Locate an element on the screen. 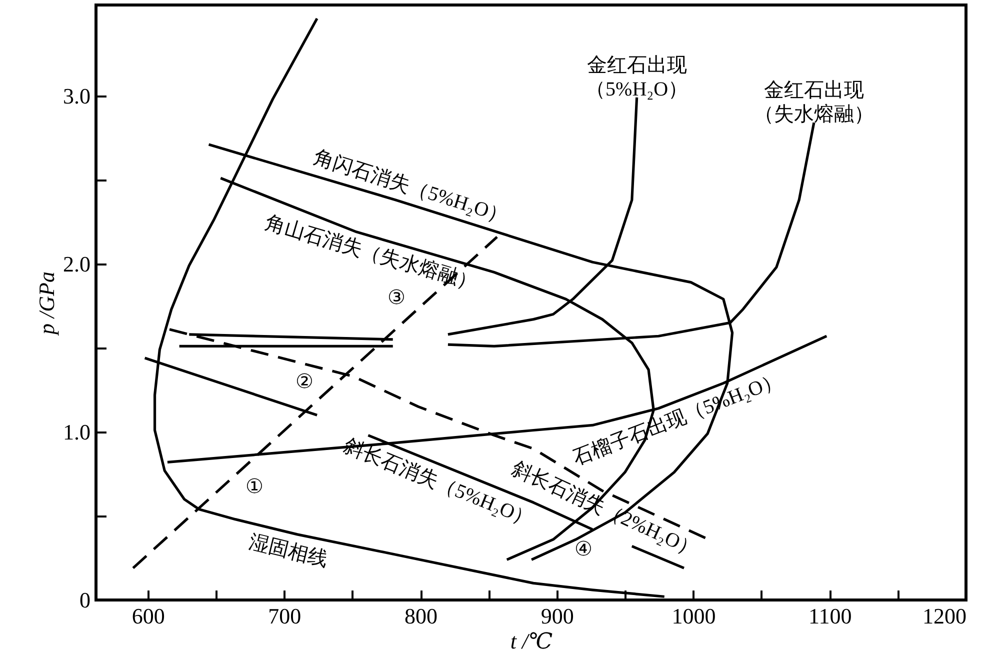 This screenshot has height=670, width=1000. x-tick-label: 800 is located at coordinates (421, 616).